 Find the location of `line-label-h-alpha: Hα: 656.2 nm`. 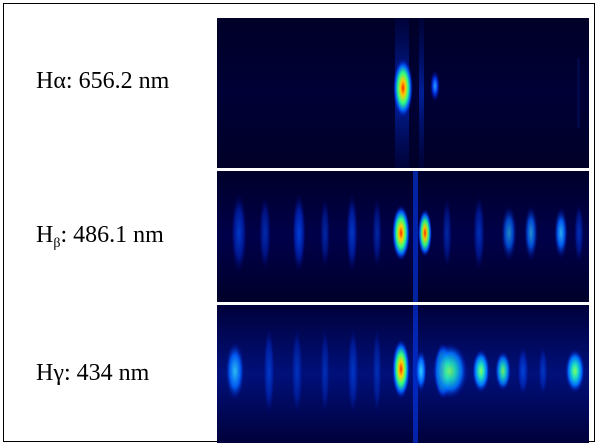

line-label-h-alpha: Hα: 656.2 nm is located at coordinates (102, 81).